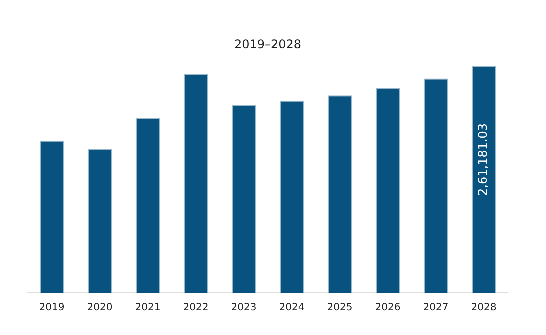  I want to click on x-tick-label: 2020, so click(100, 308).